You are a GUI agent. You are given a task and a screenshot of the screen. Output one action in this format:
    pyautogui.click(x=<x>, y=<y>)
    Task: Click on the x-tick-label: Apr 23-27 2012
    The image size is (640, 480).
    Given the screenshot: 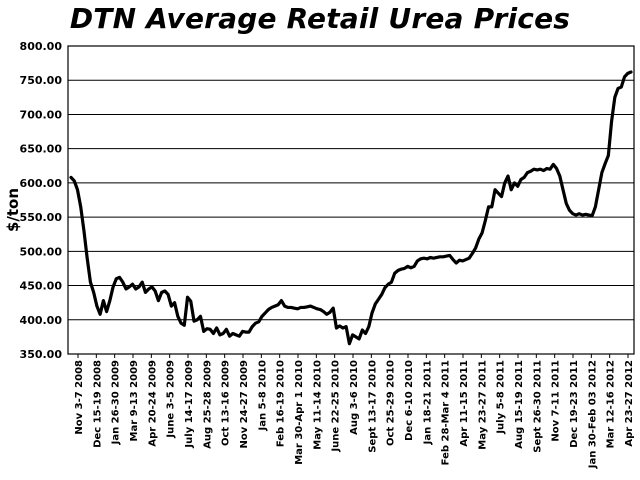 What is the action you would take?
    pyautogui.click(x=629, y=403)
    